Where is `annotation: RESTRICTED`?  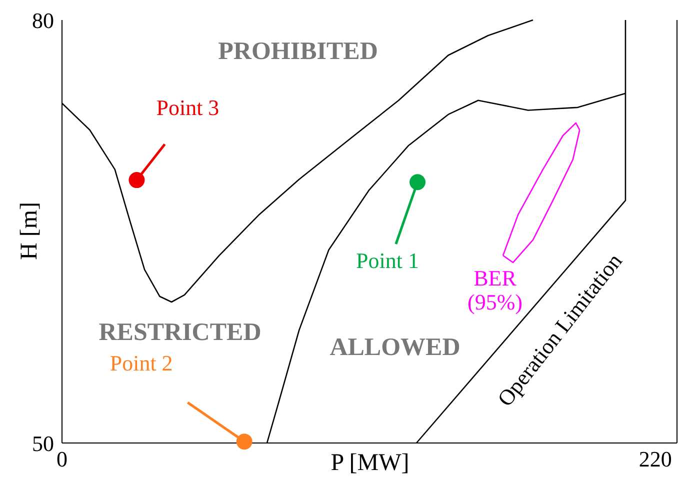
annotation: RESTRICTED is located at coordinates (180, 333).